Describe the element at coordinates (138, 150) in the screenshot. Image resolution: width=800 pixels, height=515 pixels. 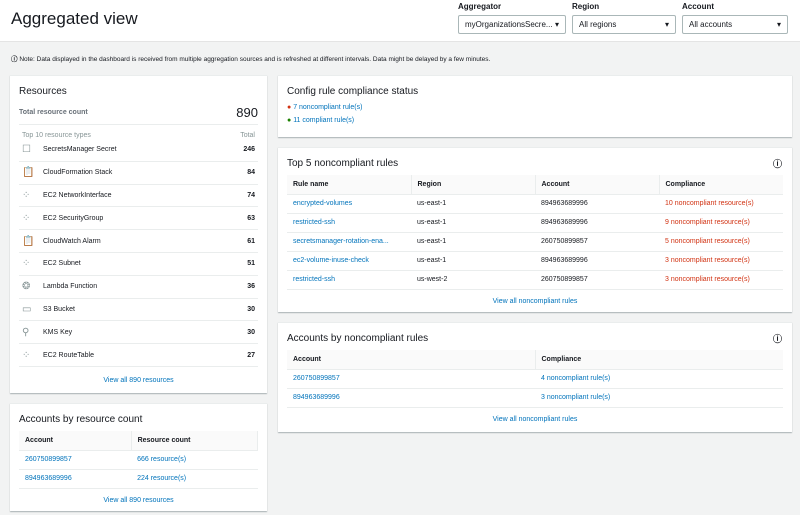
I see `resource-type-row: ☐ SecretsManager Secret 246` at that location.